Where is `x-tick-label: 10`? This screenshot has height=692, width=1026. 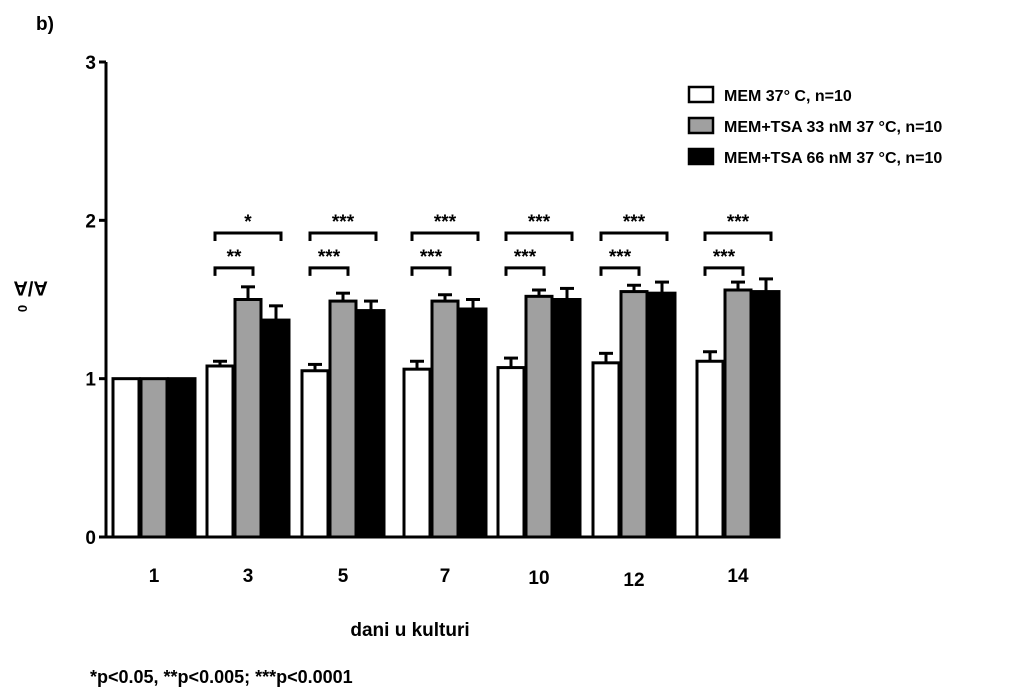 x-tick-label: 10 is located at coordinates (538, 578).